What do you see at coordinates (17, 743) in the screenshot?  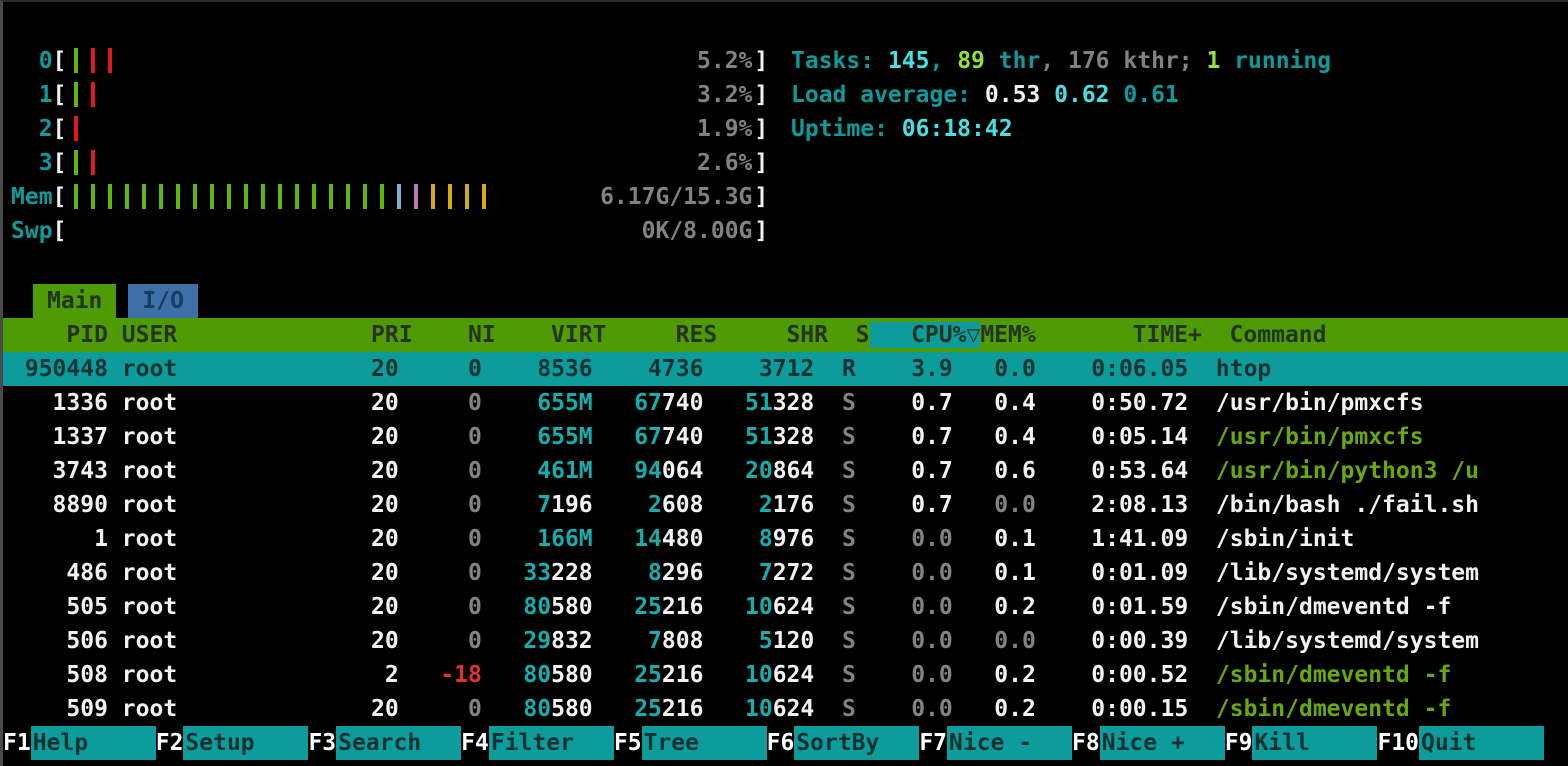 I see `fnkey-f1: F1` at bounding box center [17, 743].